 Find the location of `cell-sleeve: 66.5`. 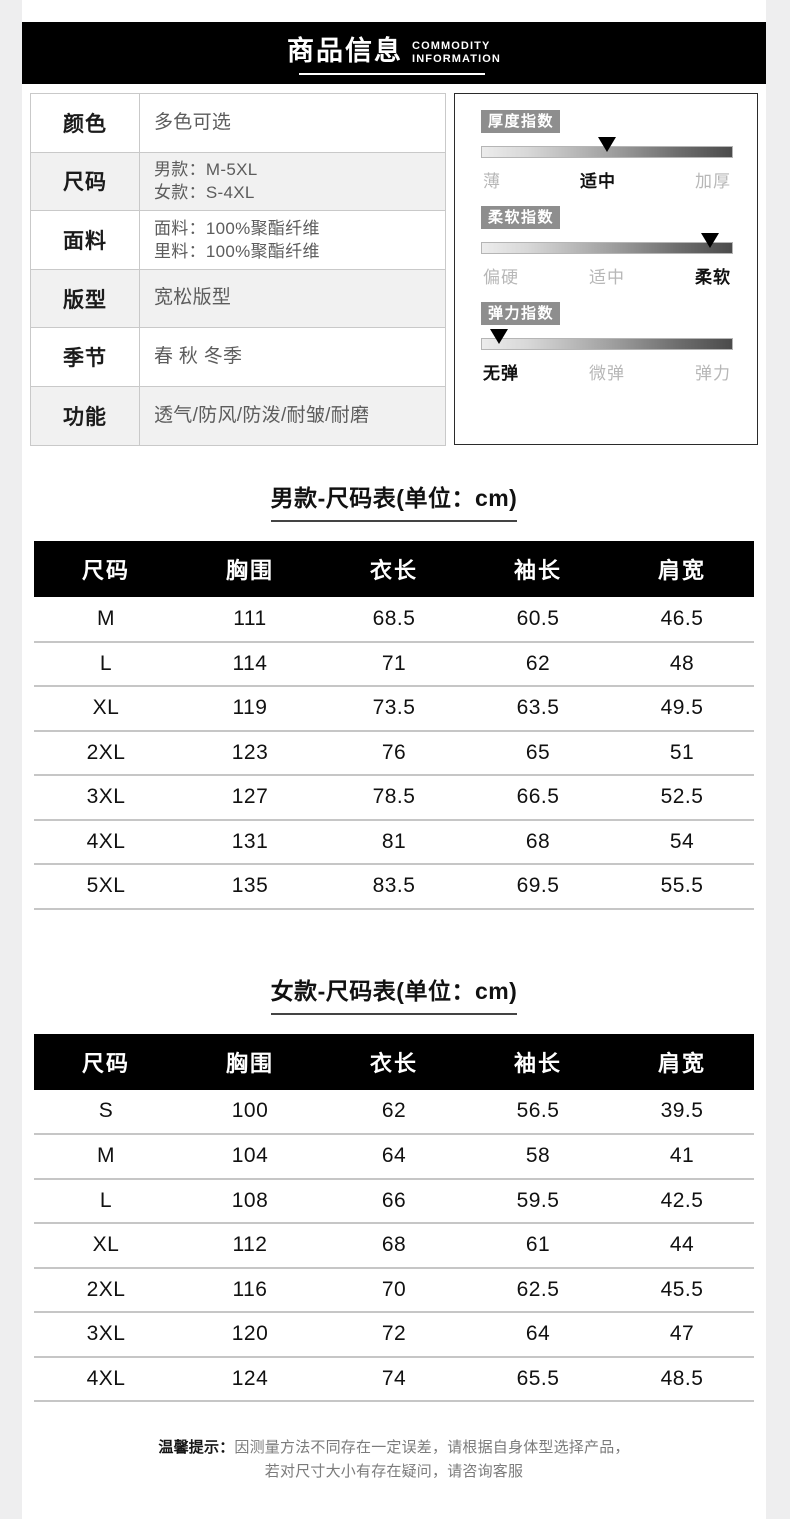

cell-sleeve: 66.5 is located at coordinates (538, 798).